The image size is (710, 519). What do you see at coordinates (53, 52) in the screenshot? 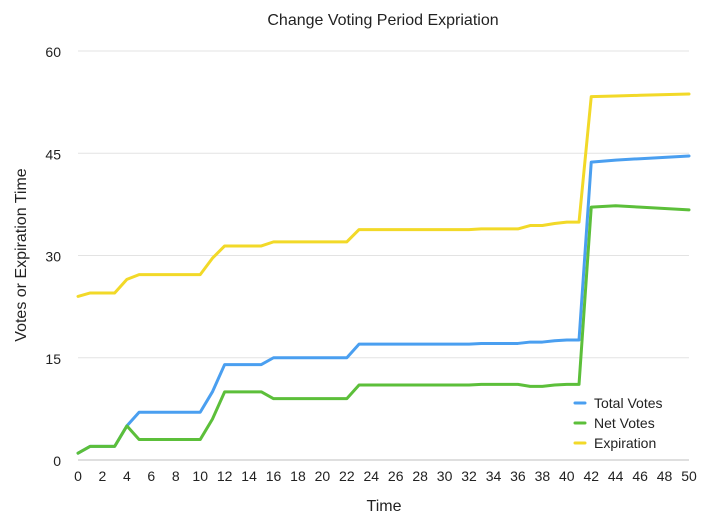
I see `y-tick-label: 60` at bounding box center [53, 52].